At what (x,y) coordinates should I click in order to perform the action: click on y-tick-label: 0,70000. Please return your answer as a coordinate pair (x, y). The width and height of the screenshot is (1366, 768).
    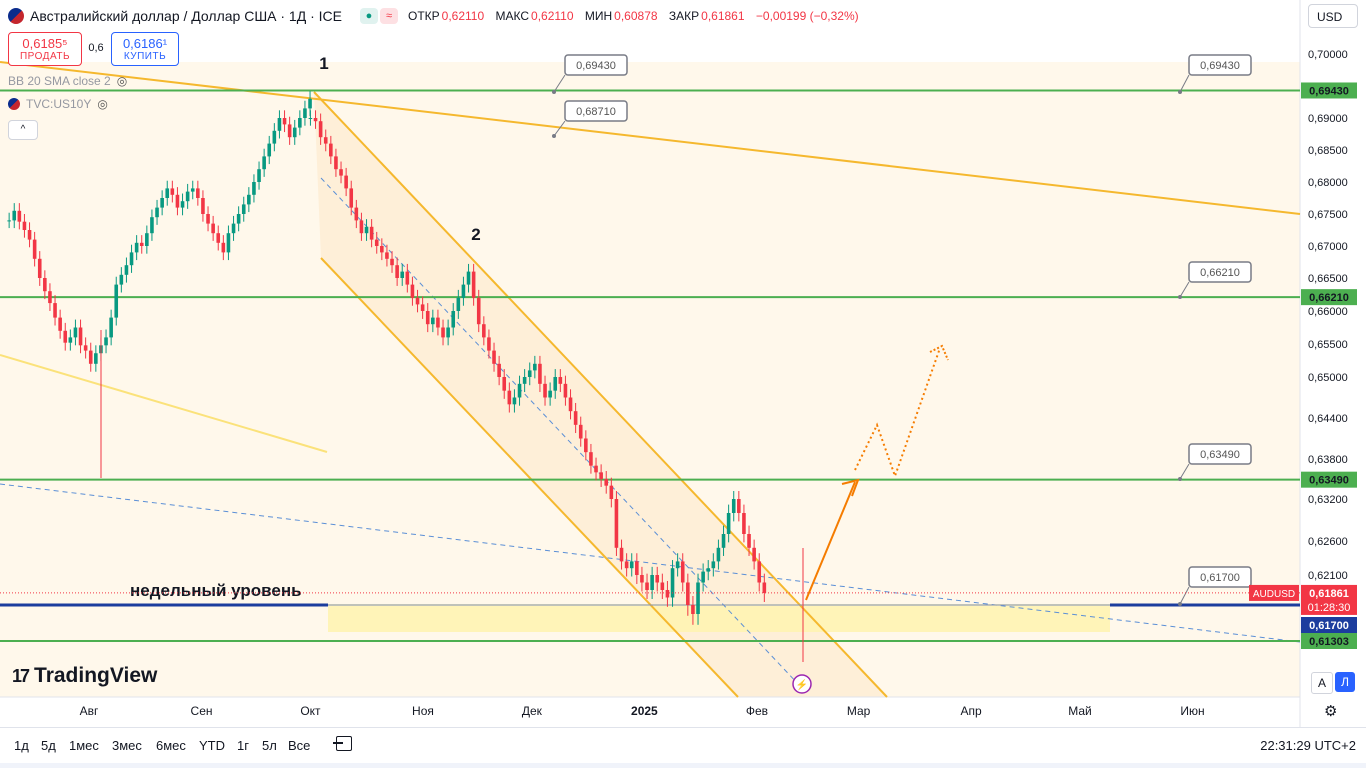
    Looking at the image, I should click on (1328, 55).